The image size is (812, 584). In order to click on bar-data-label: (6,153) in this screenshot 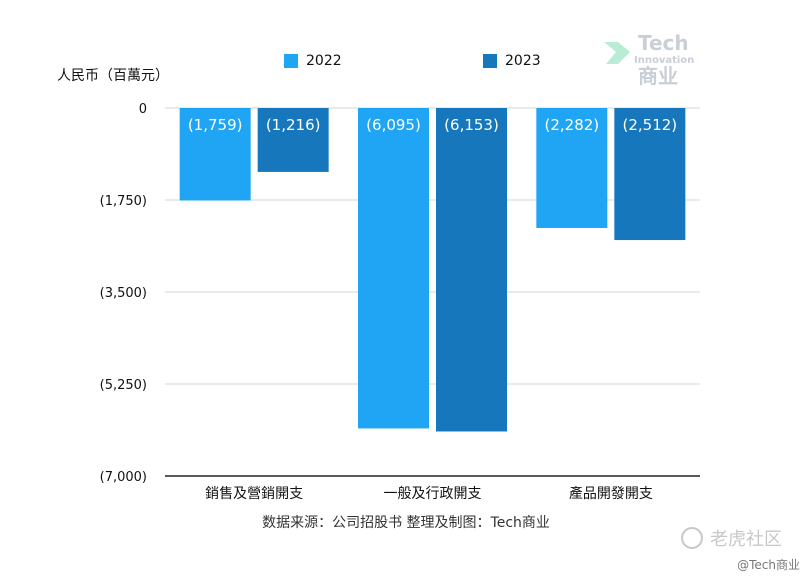, I will do `click(471, 125)`.